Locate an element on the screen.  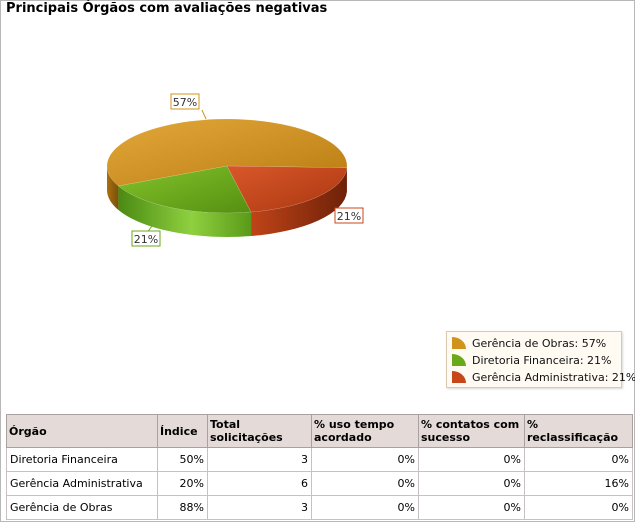
table-row: Gerência Administrativa 20% 6 0% 0% 16% is located at coordinates (319, 483).